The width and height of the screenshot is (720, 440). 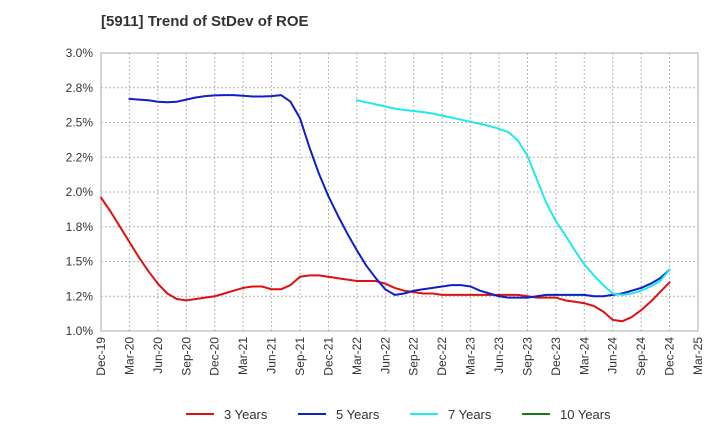 I want to click on x-tick-label: Mar-21, so click(x=243, y=356).